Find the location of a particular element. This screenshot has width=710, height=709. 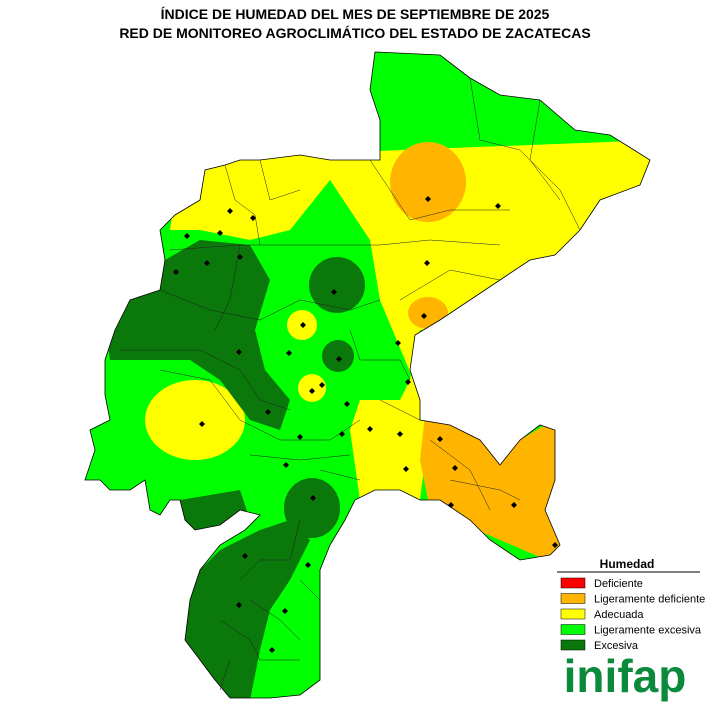

legend-title: Humedad is located at coordinates (627, 564).